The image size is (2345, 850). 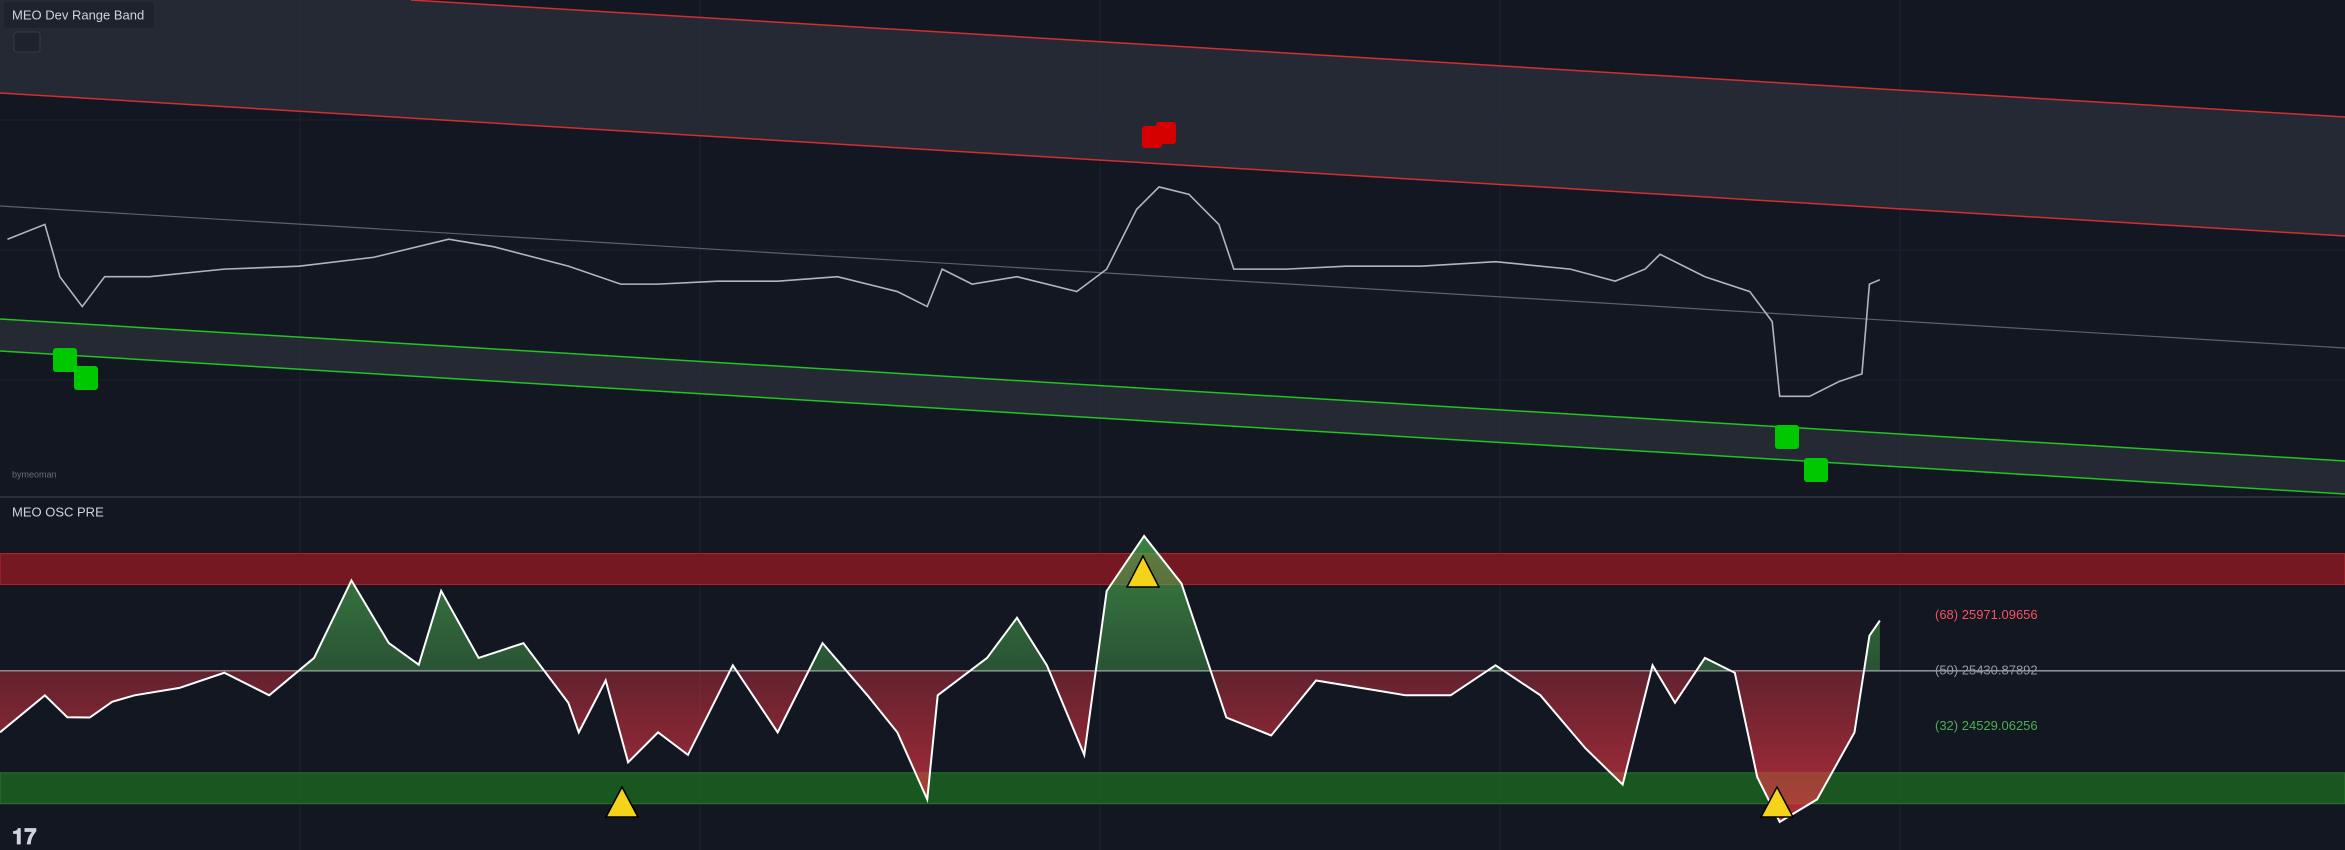 What do you see at coordinates (1172, 788) in the screenshot?
I see `zone` at bounding box center [1172, 788].